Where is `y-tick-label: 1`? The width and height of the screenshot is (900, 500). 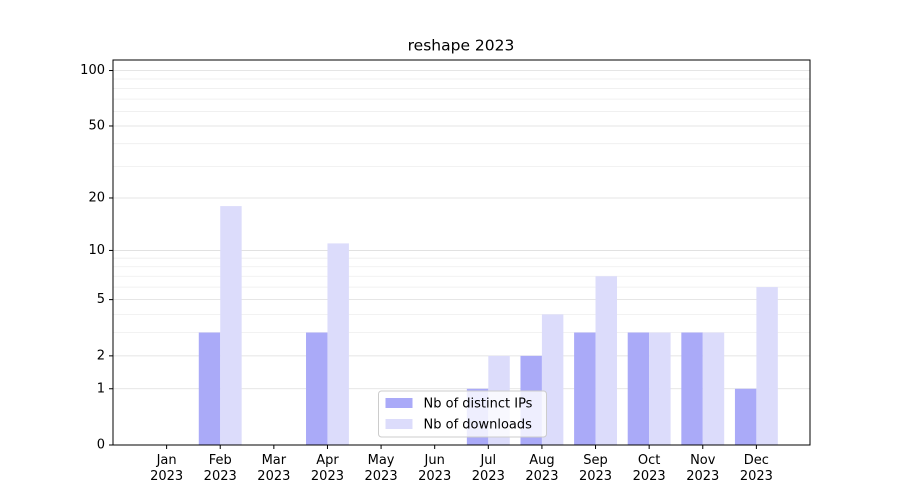 y-tick-label: 1 is located at coordinates (101, 388).